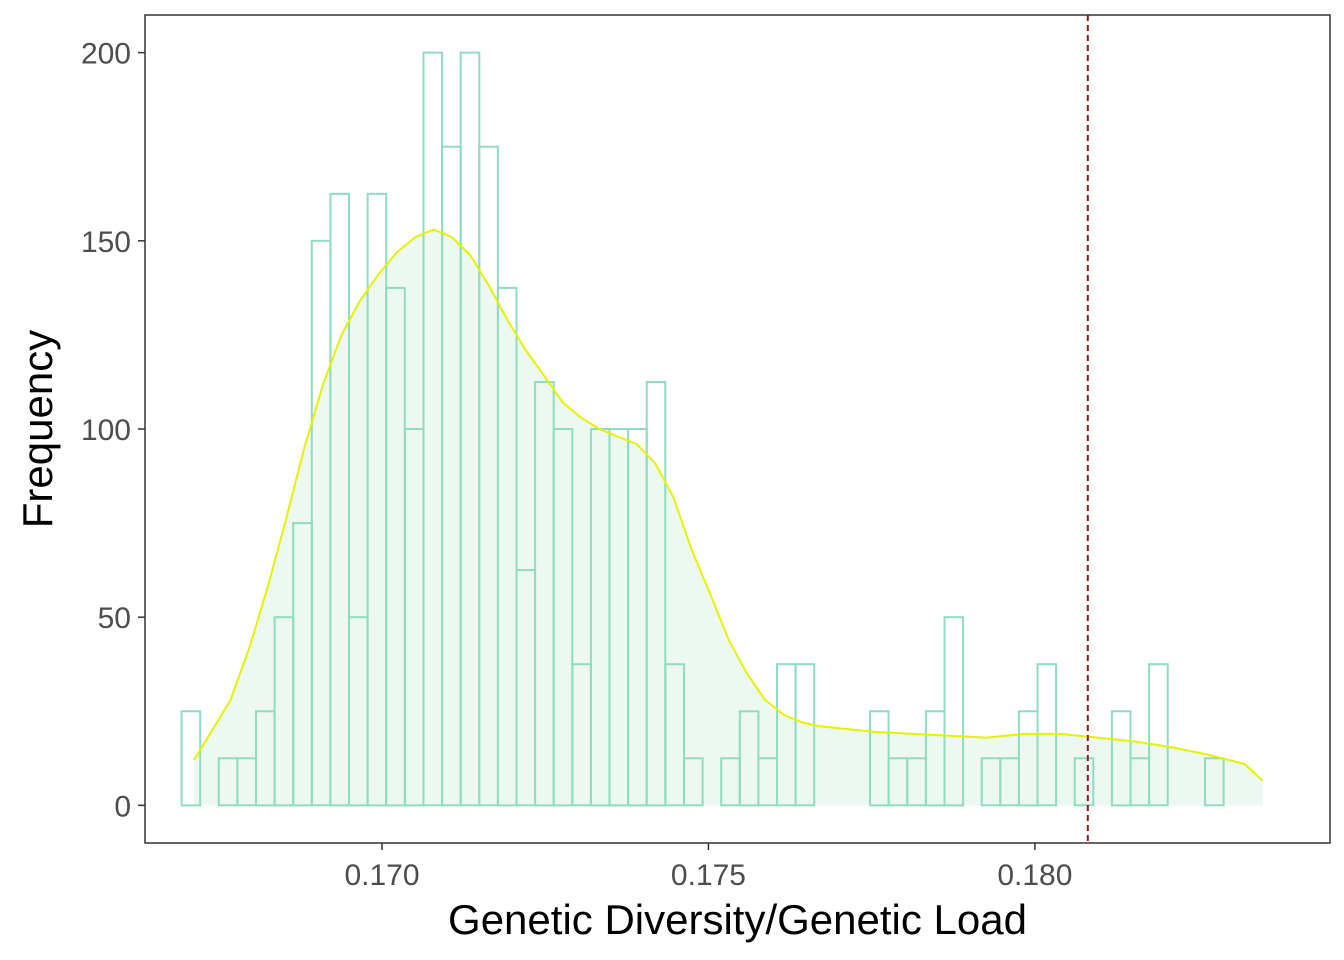 The width and height of the screenshot is (1344, 960). Describe the element at coordinates (106, 430) in the screenshot. I see `y-tick-label: 100` at that location.